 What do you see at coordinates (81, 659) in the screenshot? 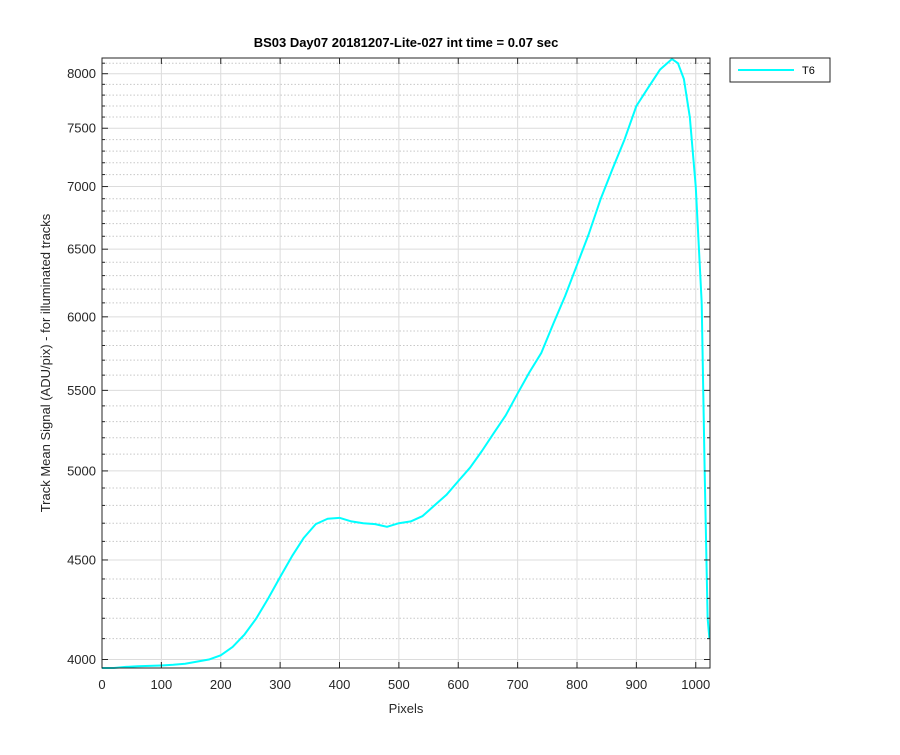
I see `y-tick-label: 4000` at bounding box center [81, 659].